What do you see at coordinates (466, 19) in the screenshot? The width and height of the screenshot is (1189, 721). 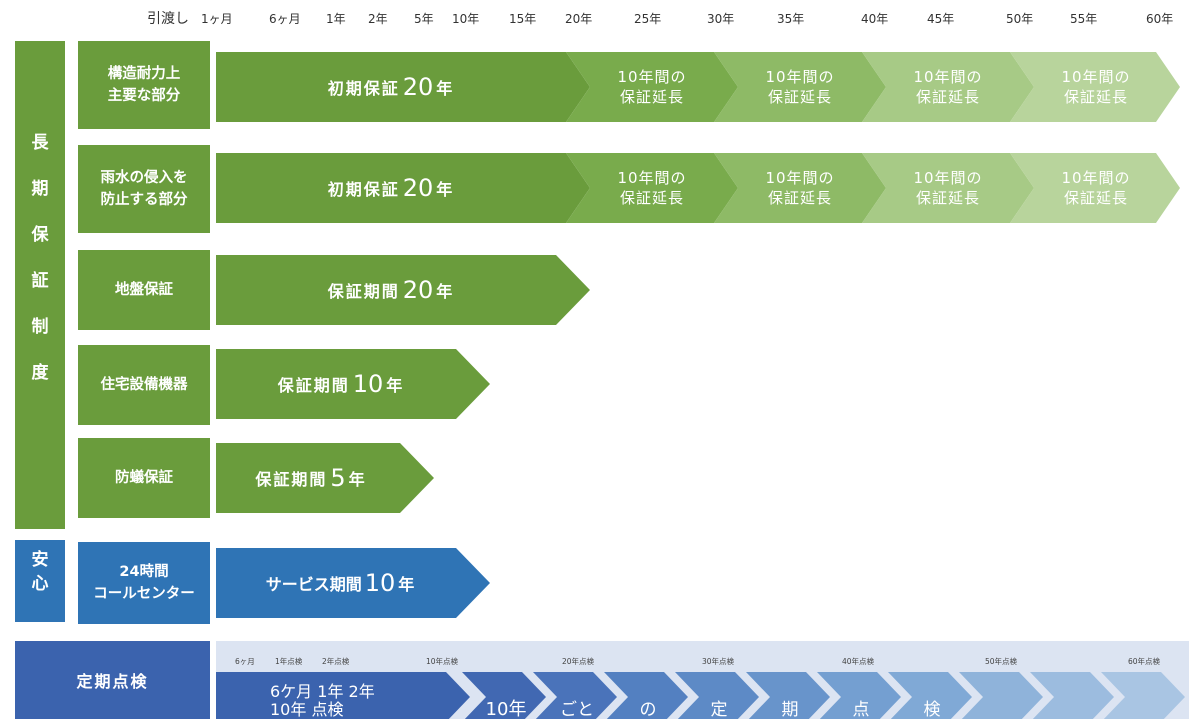 I see `timeline-label: 10年` at bounding box center [466, 19].